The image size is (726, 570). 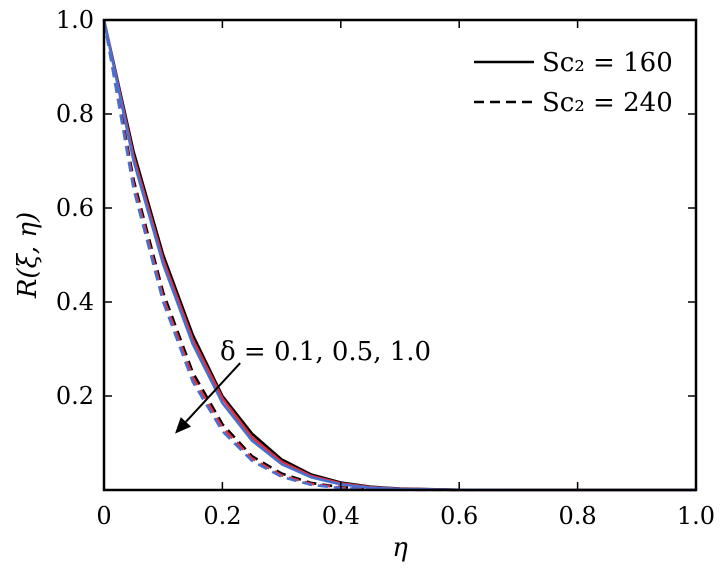 I want to click on annotation-text: δ = 0.1, 0.5, 1.0, so click(x=325, y=352).